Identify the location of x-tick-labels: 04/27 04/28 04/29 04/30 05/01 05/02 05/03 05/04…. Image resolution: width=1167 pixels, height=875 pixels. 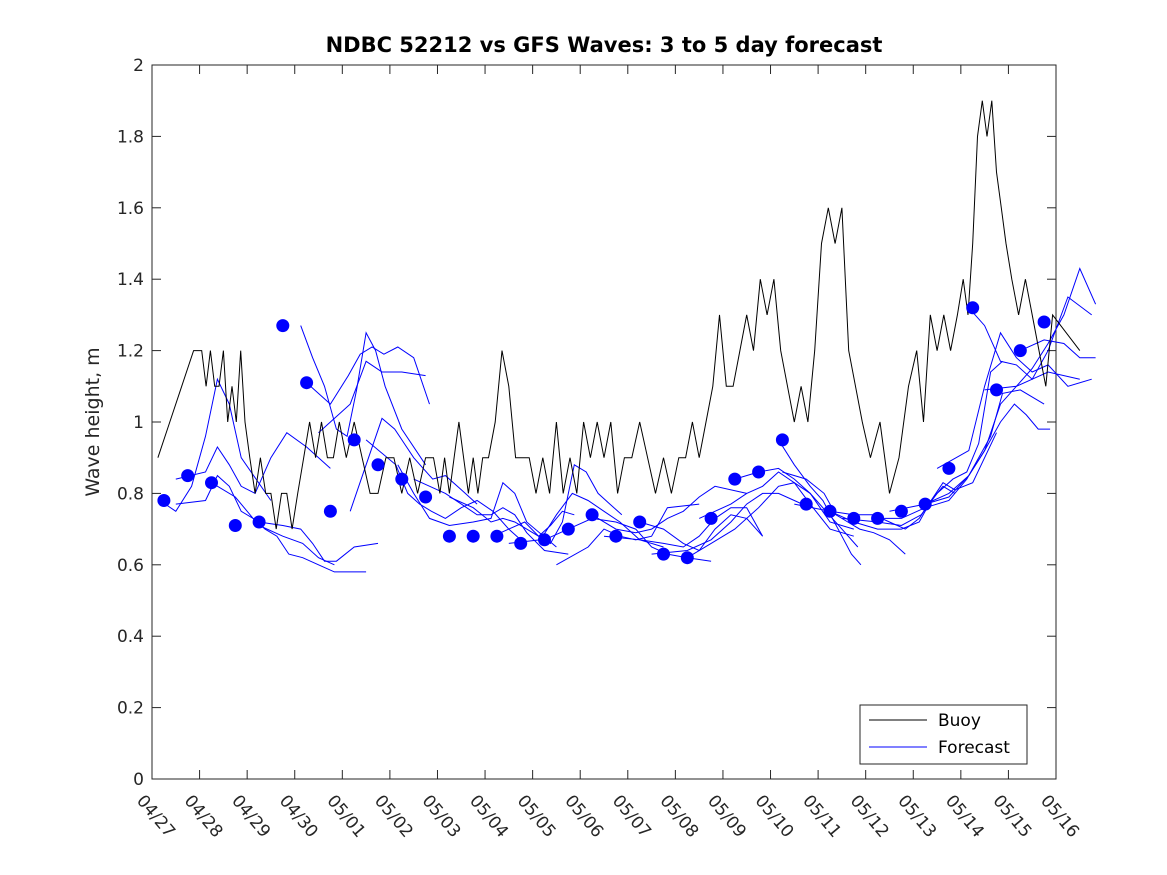
(607, 816).